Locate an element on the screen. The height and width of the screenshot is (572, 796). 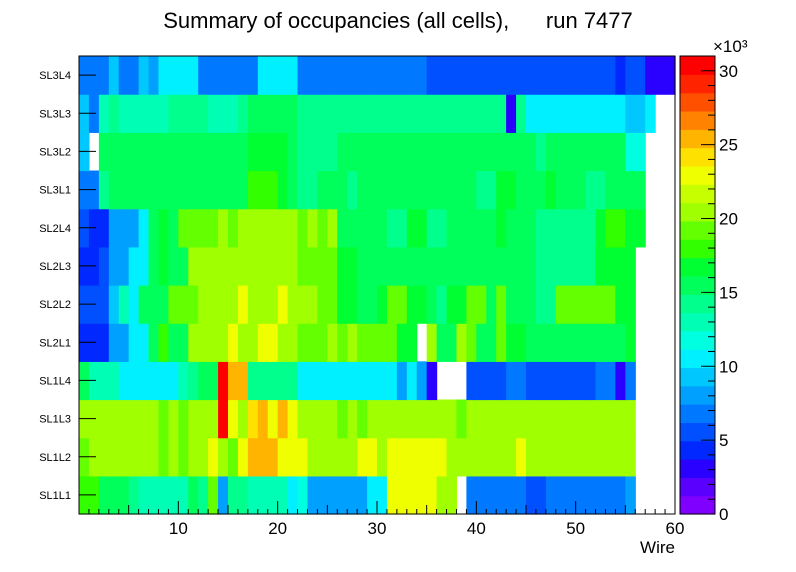
z-tick-label: 5 is located at coordinates (723, 440).